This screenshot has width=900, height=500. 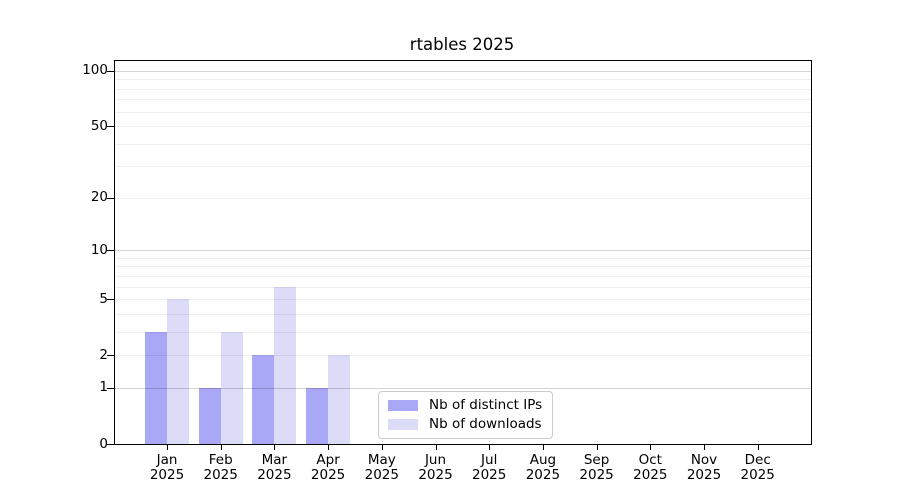 I want to click on legend-row: Nb of downloads, so click(x=465, y=424).